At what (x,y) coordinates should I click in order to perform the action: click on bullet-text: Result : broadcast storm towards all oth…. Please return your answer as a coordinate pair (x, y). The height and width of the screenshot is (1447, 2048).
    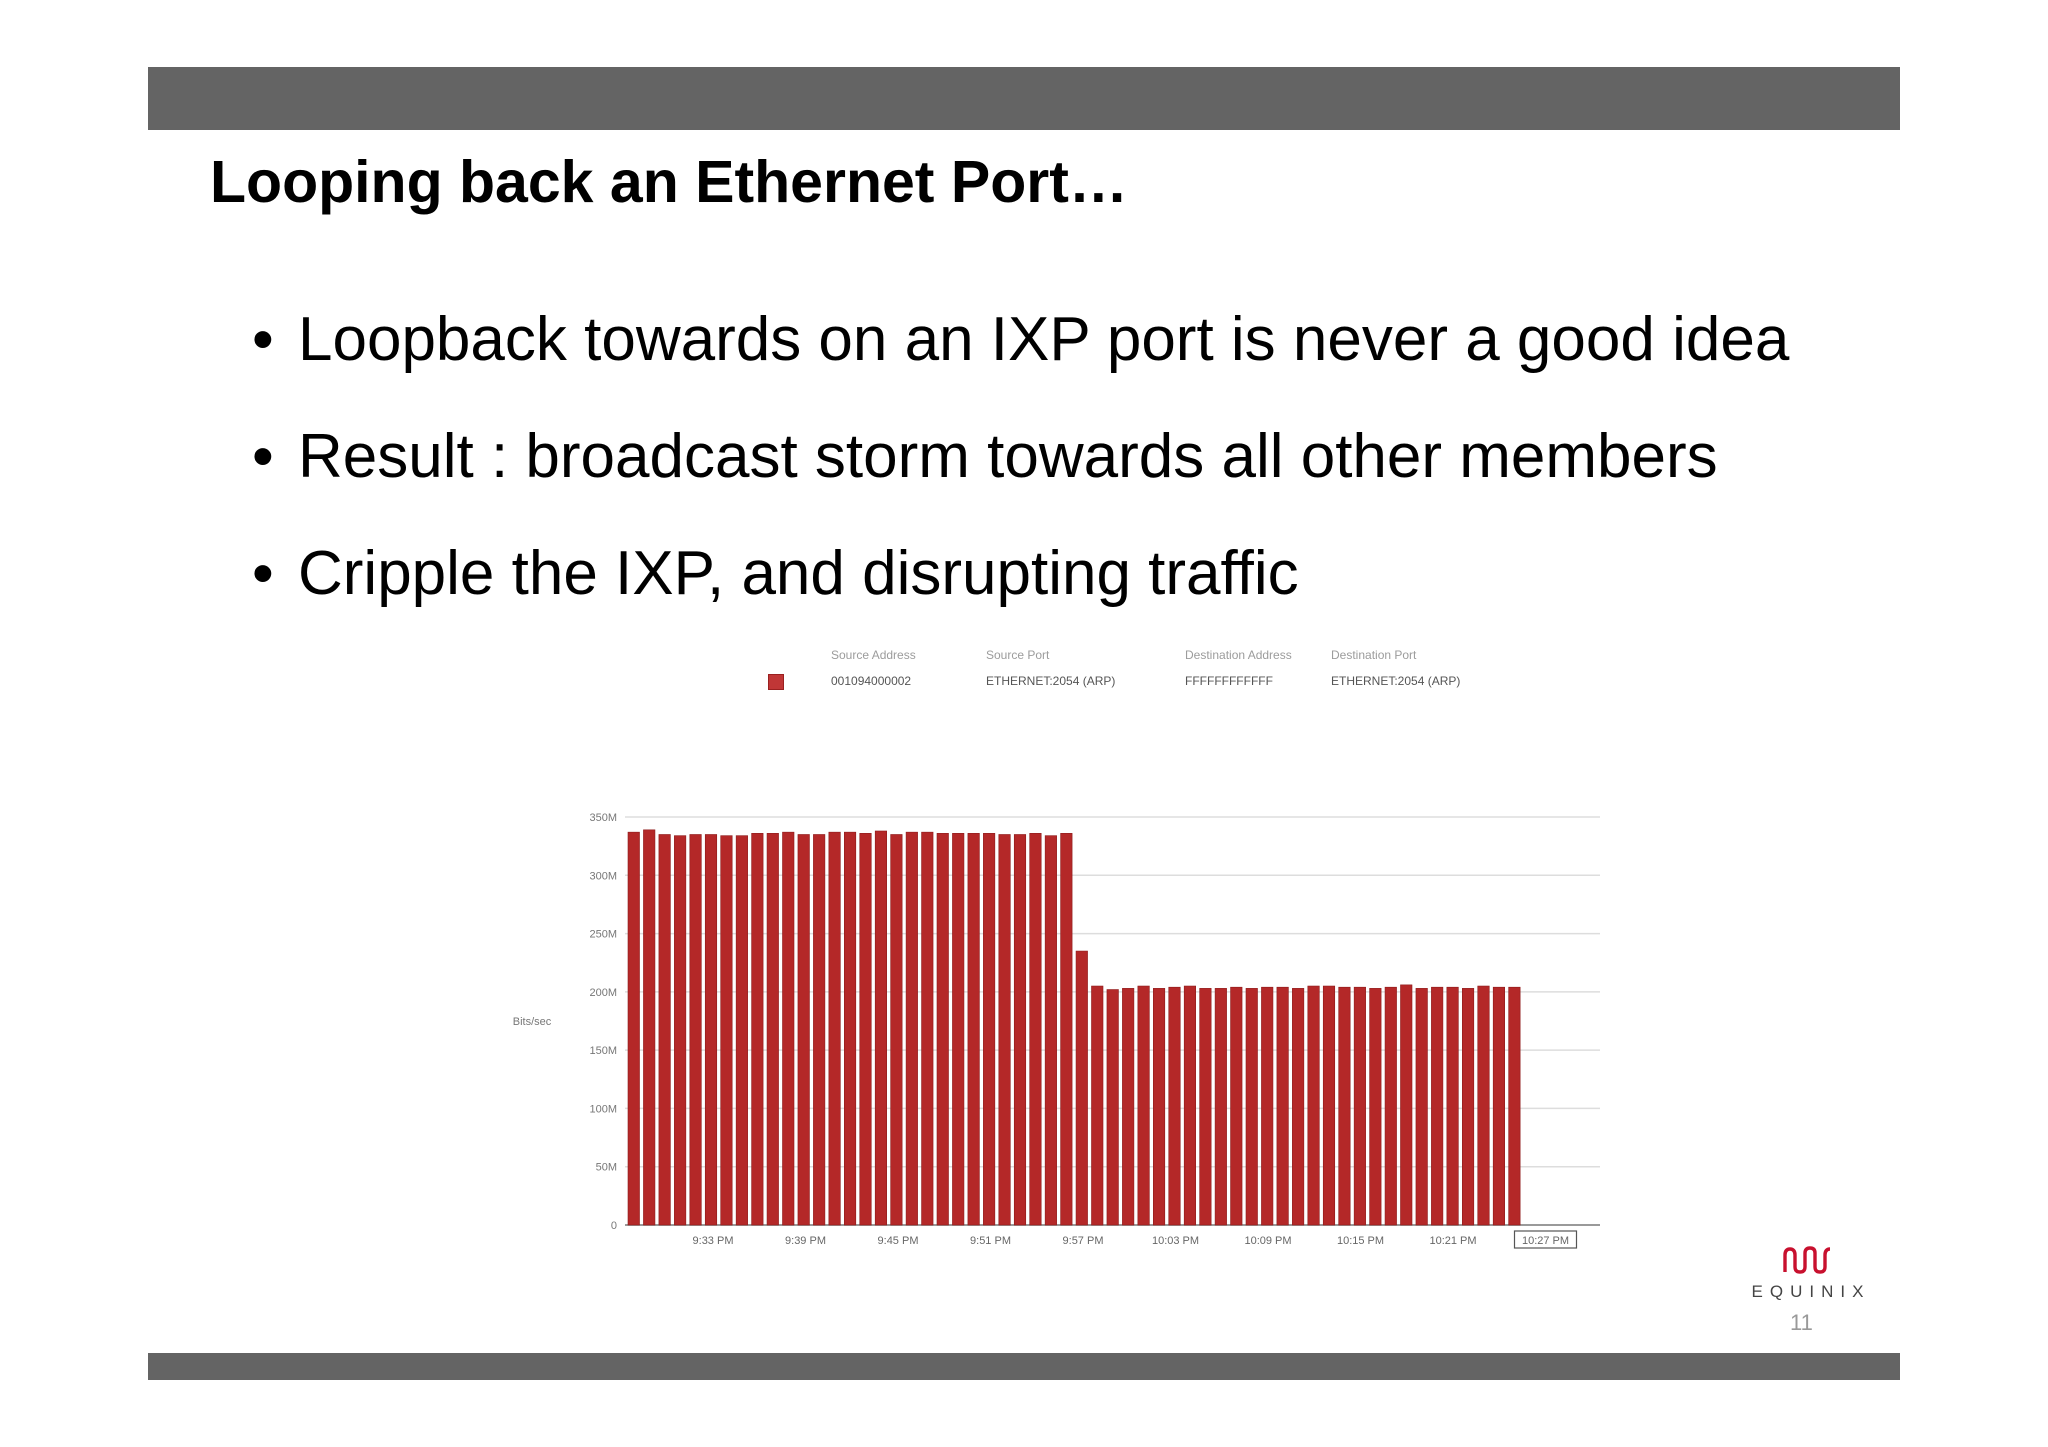
    Looking at the image, I should click on (1008, 456).